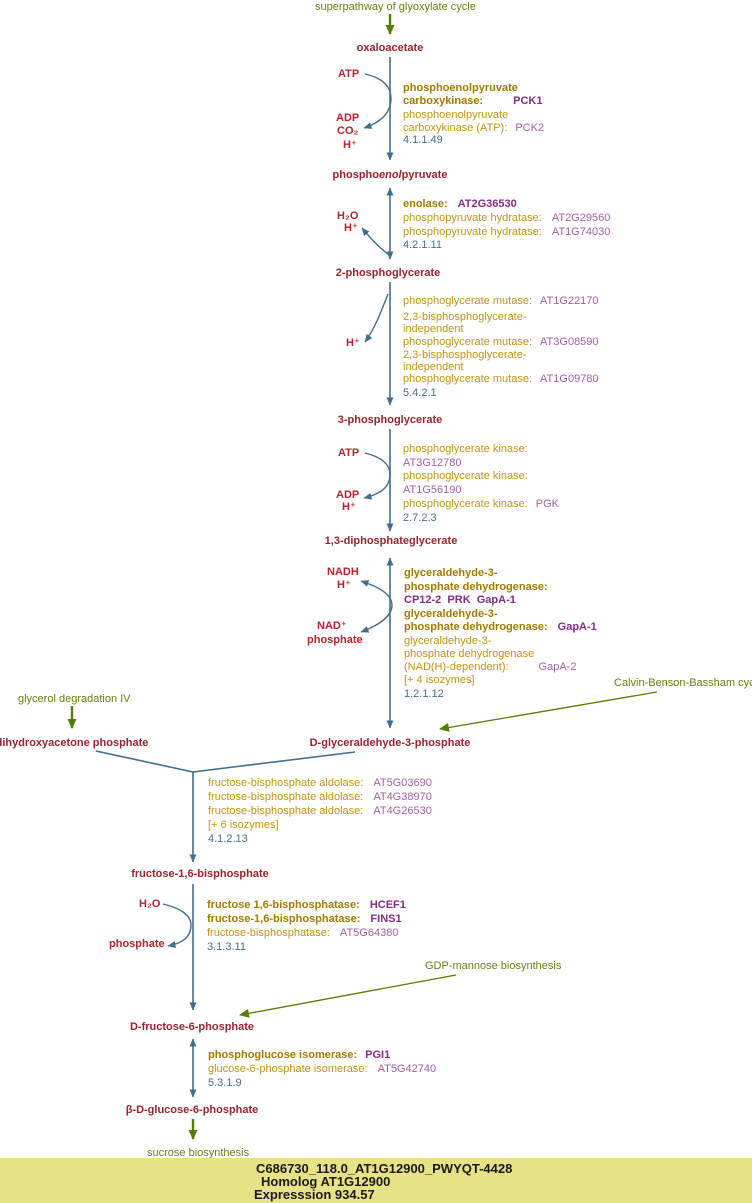  What do you see at coordinates (302, 933) in the screenshot?
I see `enzyme-fbpase-line3: fructose-bisphosphatase: AT5G64380` at bounding box center [302, 933].